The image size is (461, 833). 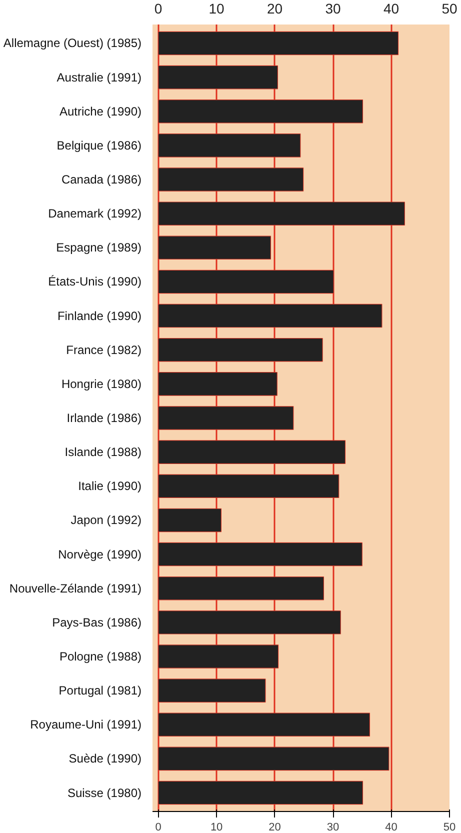 What do you see at coordinates (100, 691) in the screenshot?
I see `y-tick-label: Portugal (1981)` at bounding box center [100, 691].